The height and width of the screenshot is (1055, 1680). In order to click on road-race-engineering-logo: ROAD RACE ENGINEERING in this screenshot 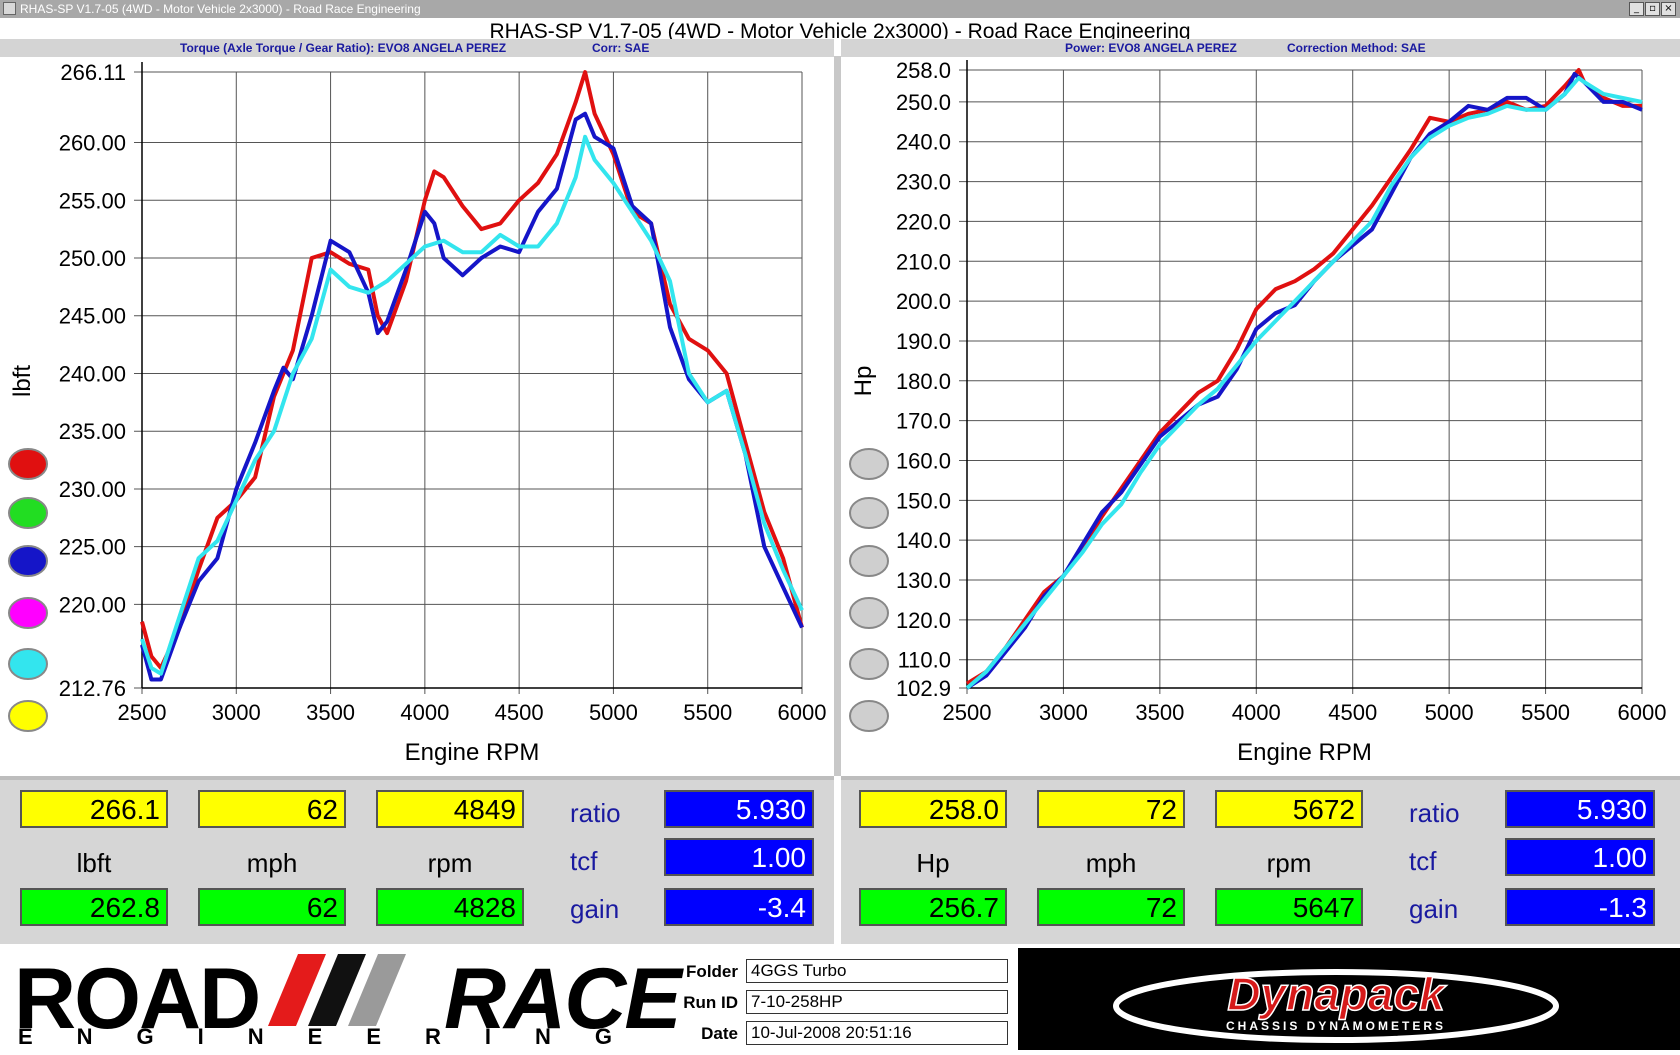, I will do `click(341, 999)`.